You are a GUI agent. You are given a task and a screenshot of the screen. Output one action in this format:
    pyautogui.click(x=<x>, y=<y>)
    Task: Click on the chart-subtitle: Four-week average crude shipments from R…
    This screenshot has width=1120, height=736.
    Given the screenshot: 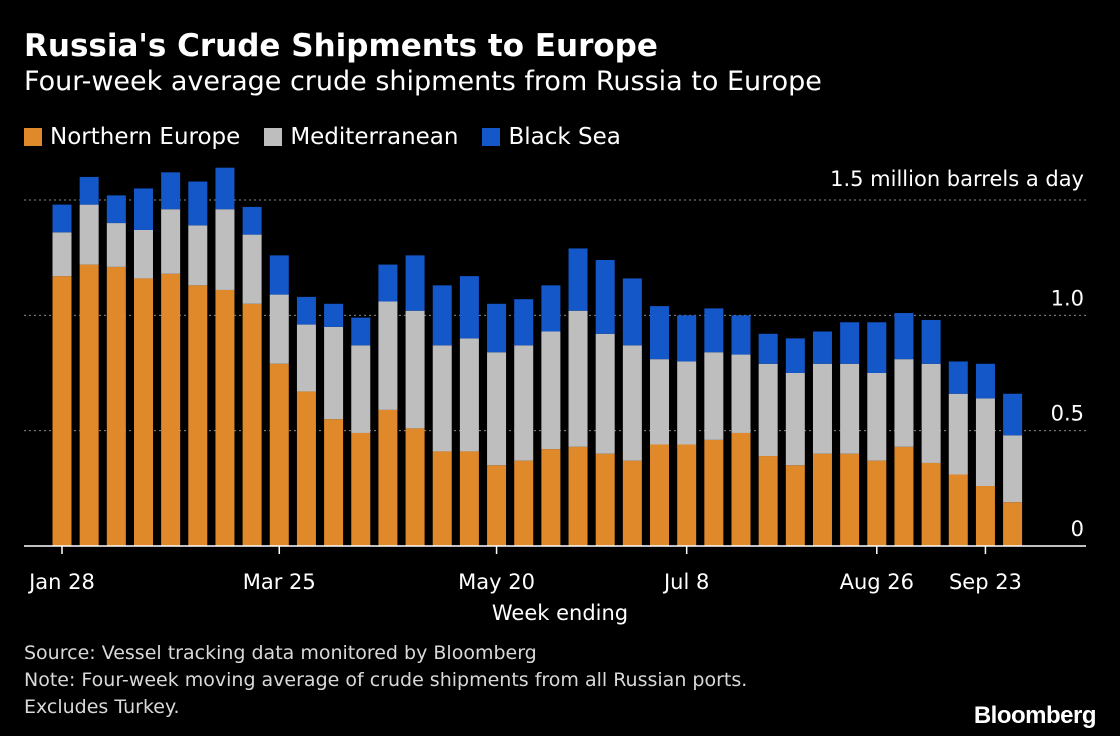 What is the action you would take?
    pyautogui.click(x=423, y=81)
    